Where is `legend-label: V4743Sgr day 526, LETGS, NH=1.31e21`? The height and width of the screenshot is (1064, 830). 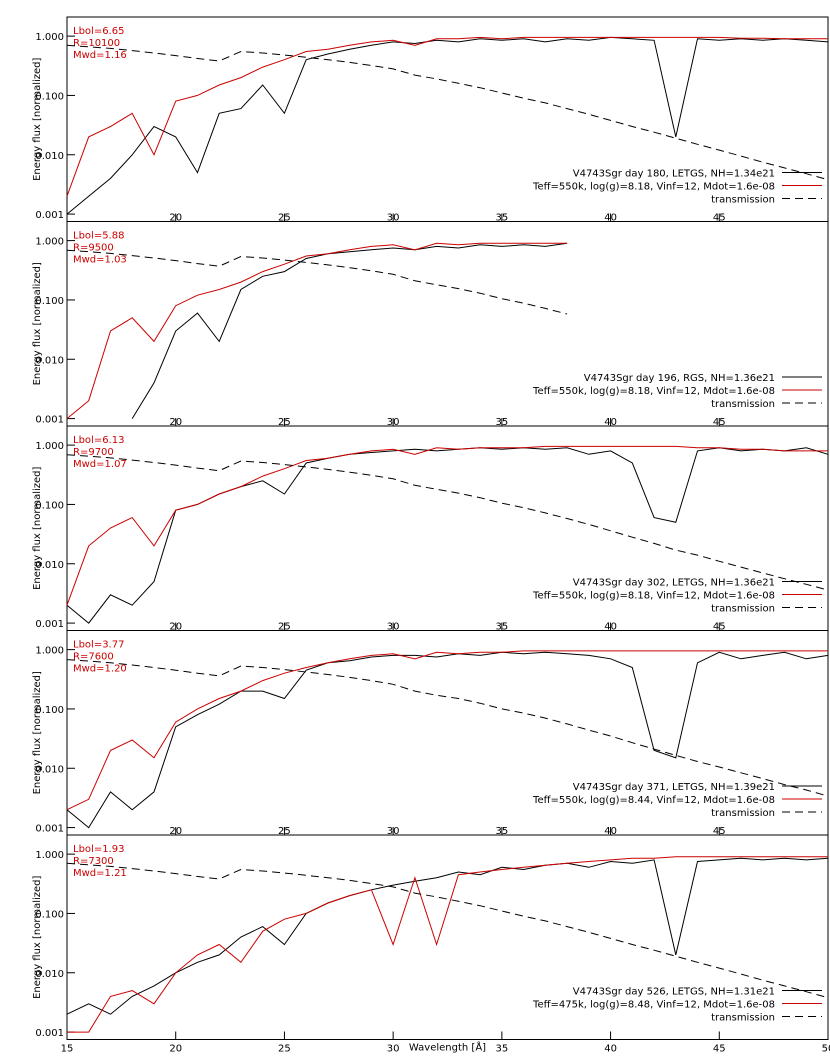 legend-label: V4743Sgr day 526, LETGS, NH=1.31e21 is located at coordinates (674, 992).